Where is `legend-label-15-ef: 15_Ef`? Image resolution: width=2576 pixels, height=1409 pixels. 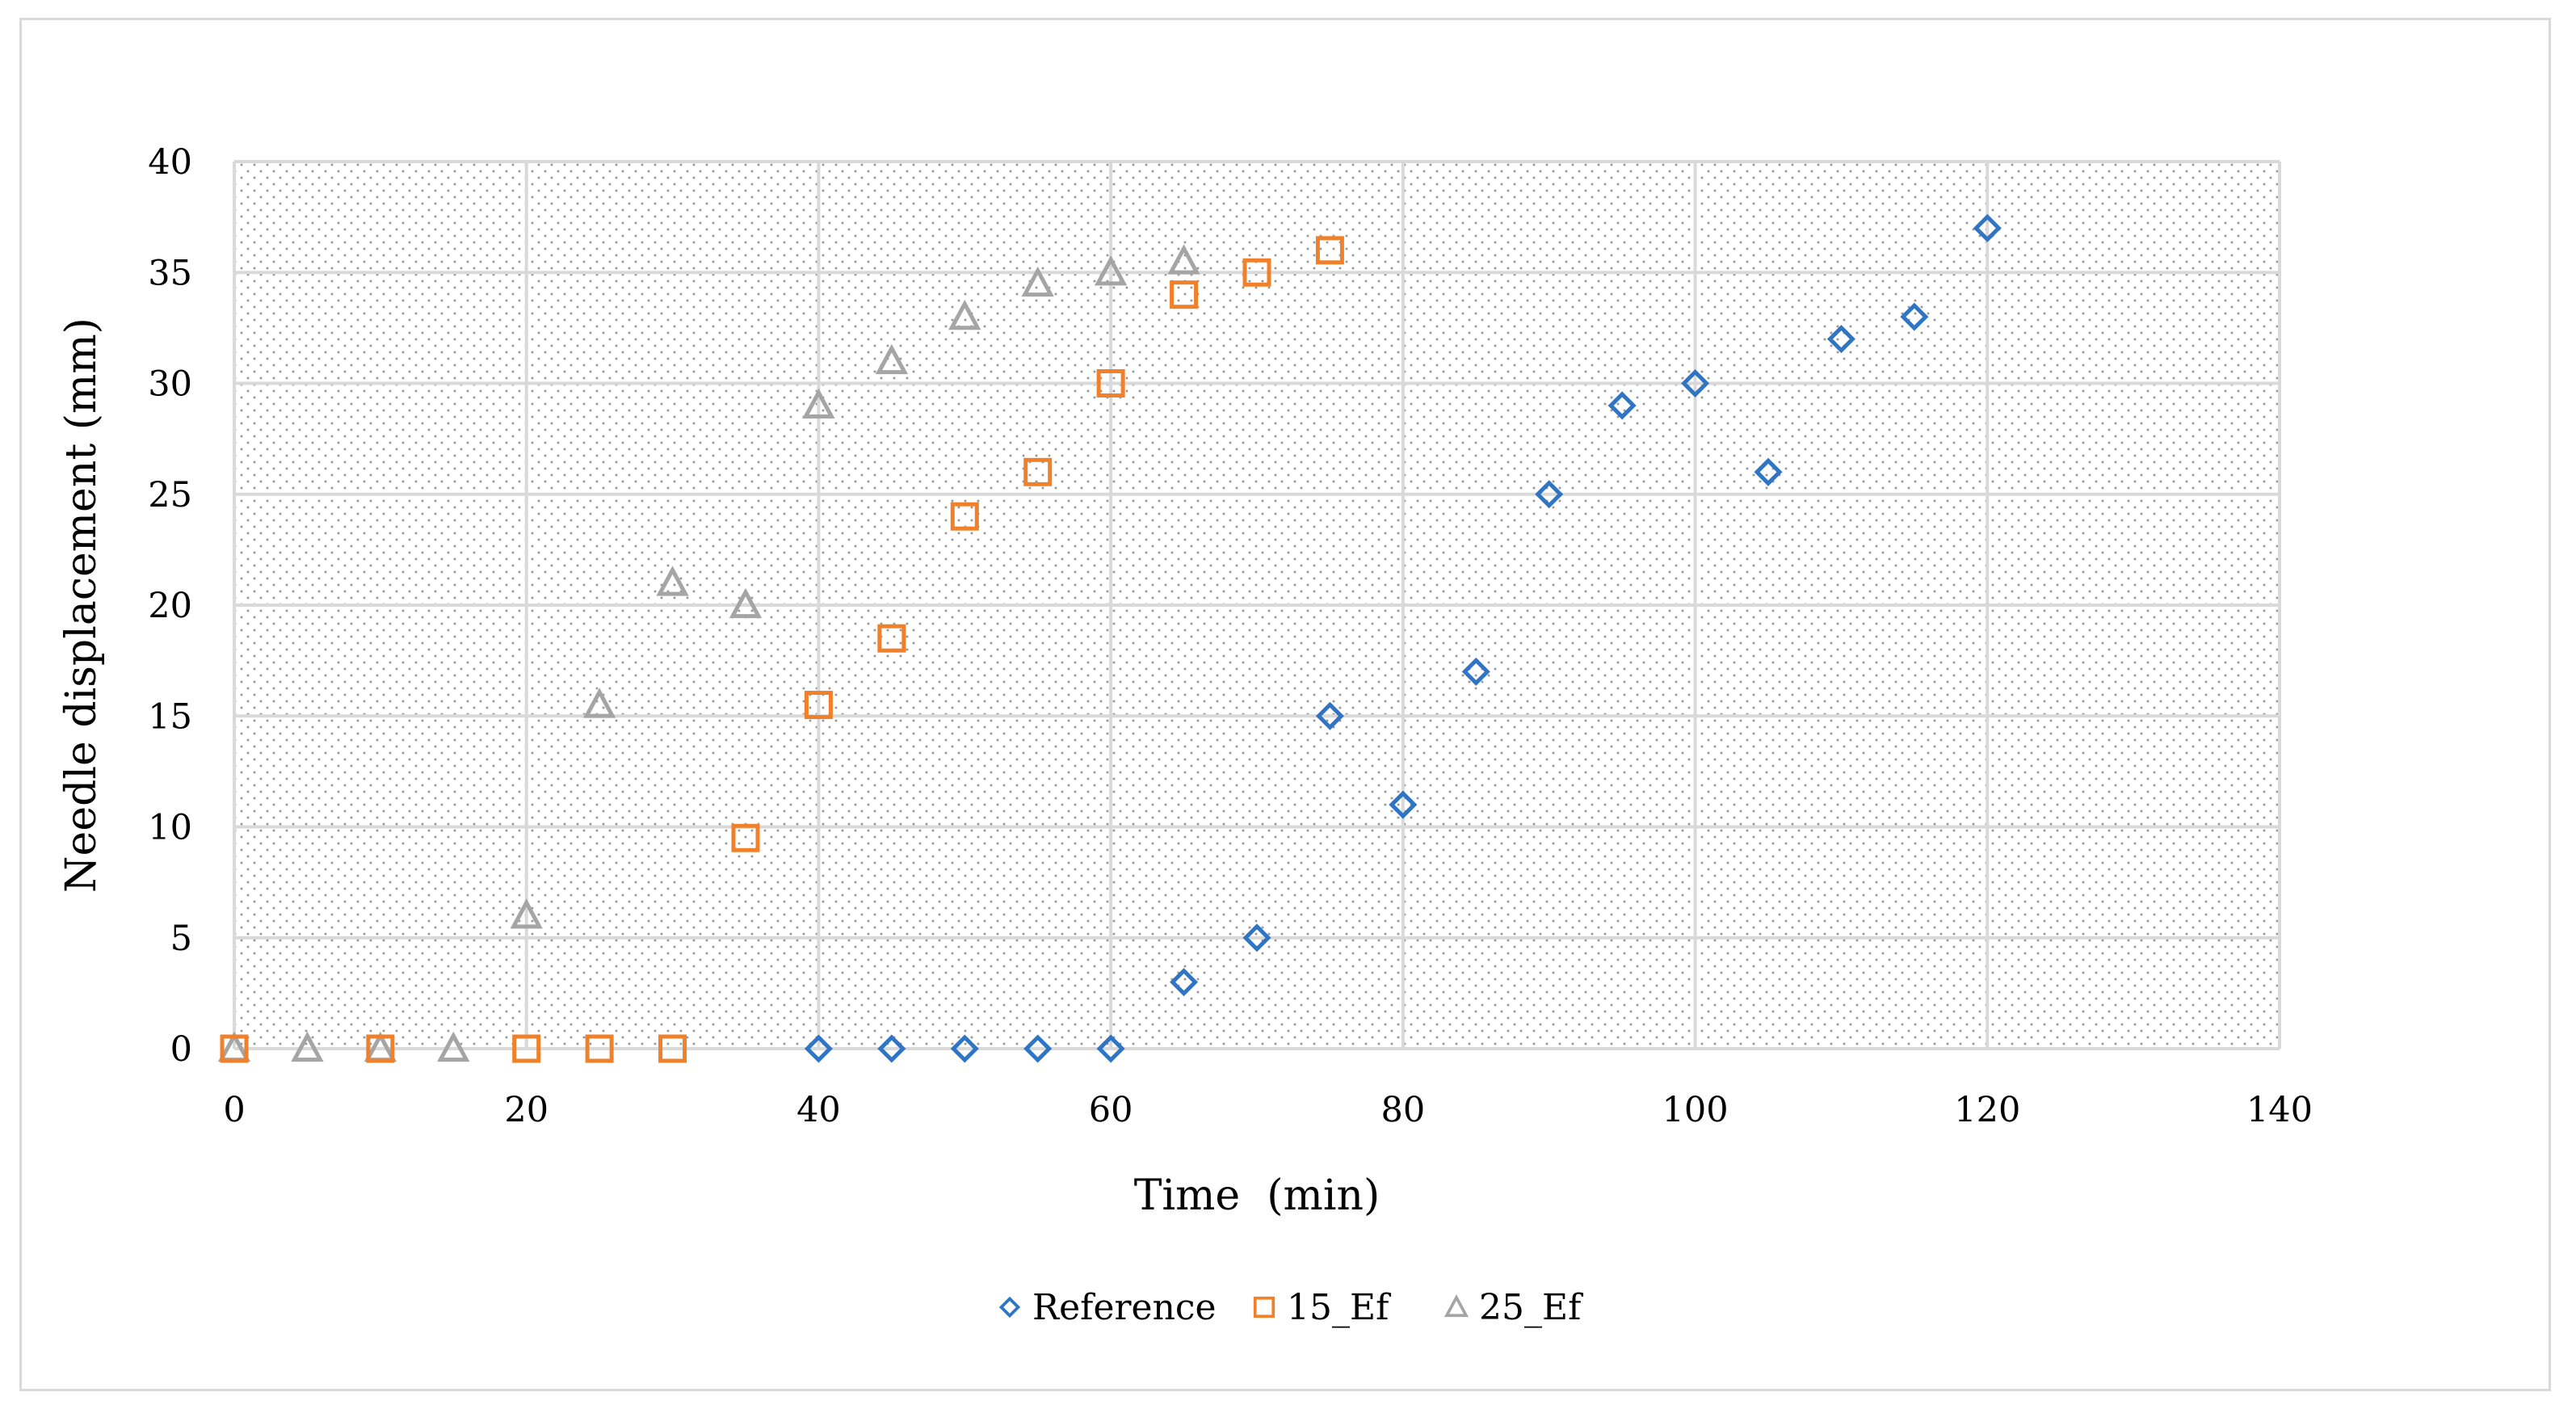 legend-label-15-ef: 15_Ef is located at coordinates (1339, 1307).